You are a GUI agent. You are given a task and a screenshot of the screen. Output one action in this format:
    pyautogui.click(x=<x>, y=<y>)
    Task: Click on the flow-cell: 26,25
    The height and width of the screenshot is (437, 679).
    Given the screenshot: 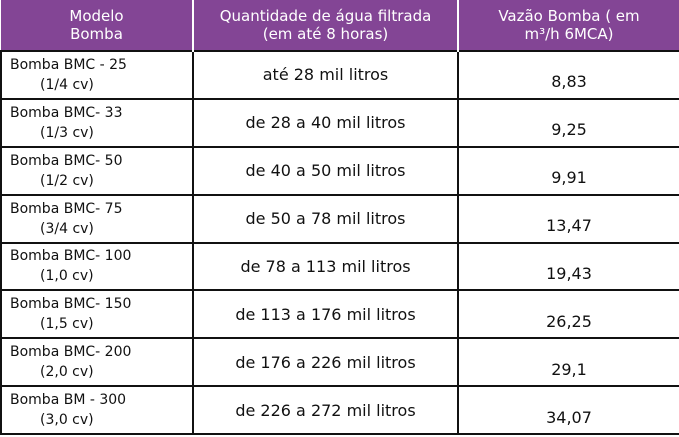 What is the action you would take?
    pyautogui.click(x=568, y=314)
    